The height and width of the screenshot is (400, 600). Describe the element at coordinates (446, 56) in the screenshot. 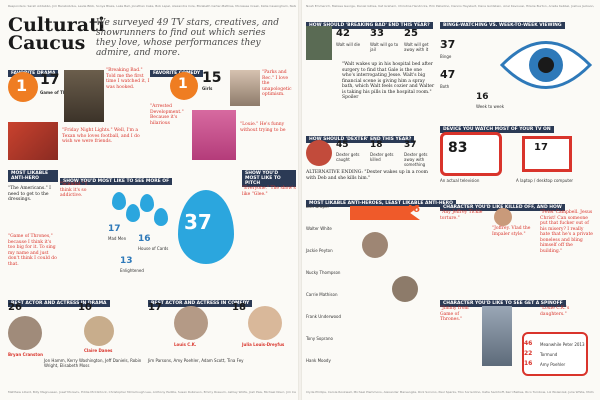

I see `binge-label: Binge` at that location.